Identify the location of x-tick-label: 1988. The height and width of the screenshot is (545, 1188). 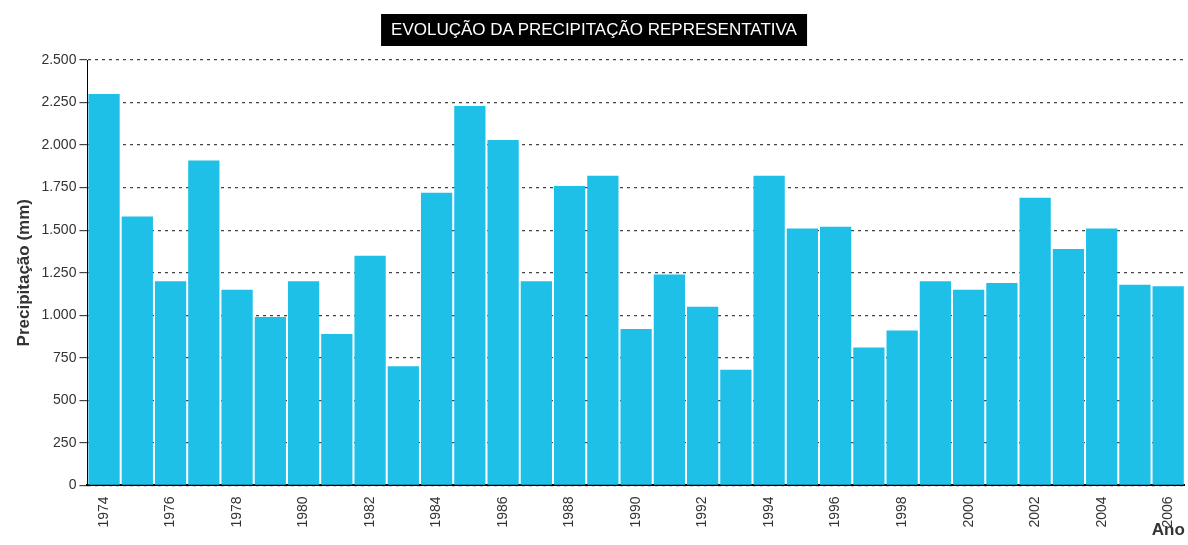
(568, 512).